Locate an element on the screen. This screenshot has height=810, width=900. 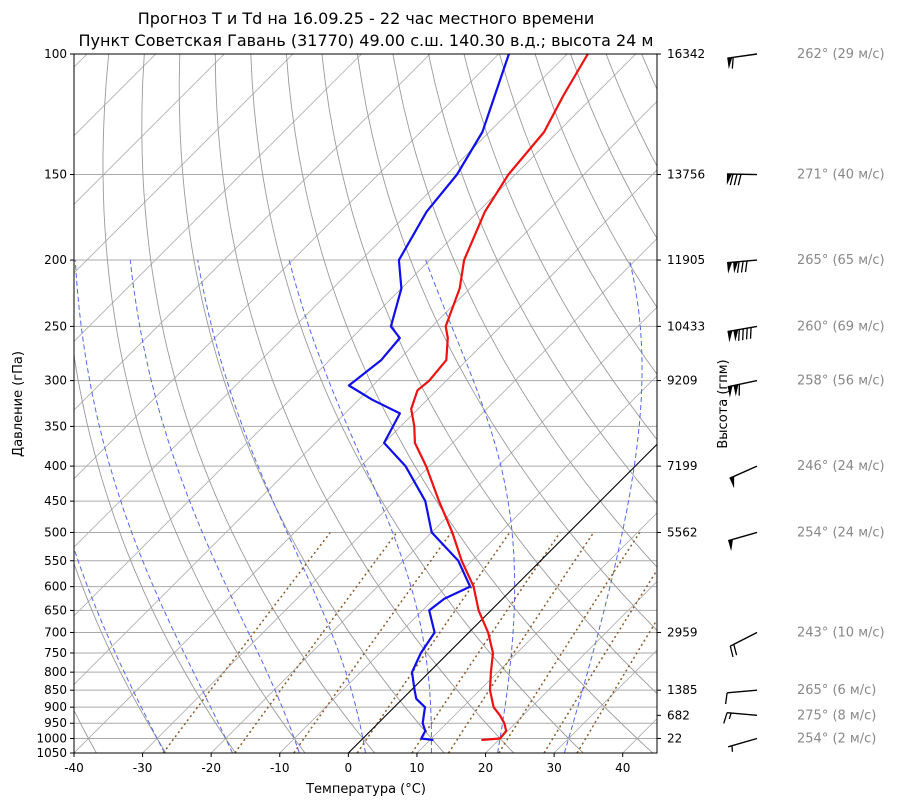
height-tick-label: 13756 is located at coordinates (686, 175).